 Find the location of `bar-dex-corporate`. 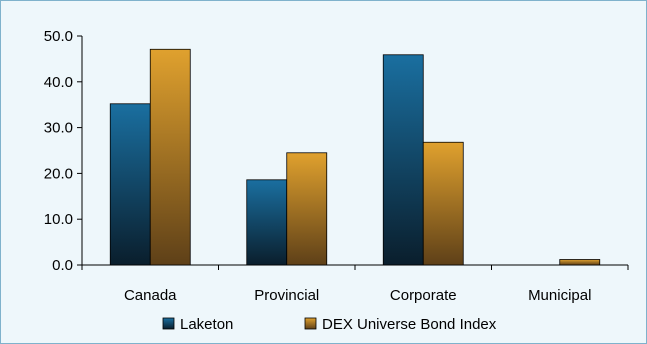

bar-dex-corporate is located at coordinates (443, 203).